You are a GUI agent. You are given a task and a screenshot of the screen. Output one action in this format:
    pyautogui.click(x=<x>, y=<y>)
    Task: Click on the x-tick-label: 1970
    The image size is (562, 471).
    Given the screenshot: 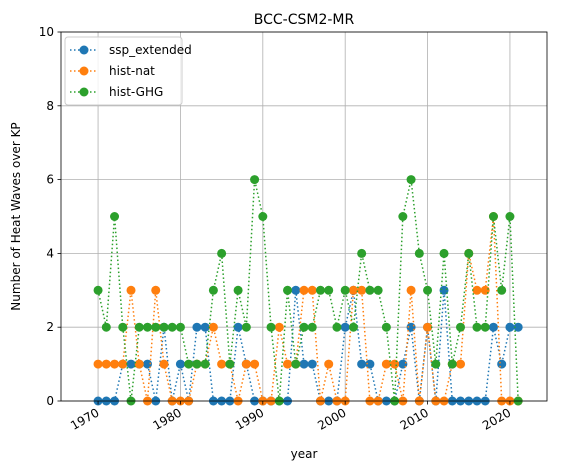 What is the action you would take?
    pyautogui.click(x=84, y=418)
    